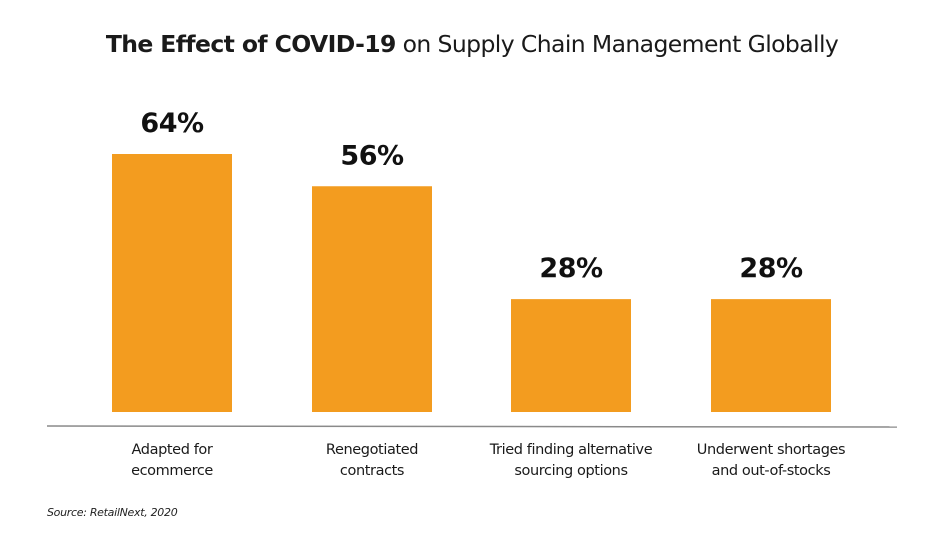  What do you see at coordinates (172, 450) in the screenshot?
I see `category-label-1-line-1: Adapted for` at bounding box center [172, 450].